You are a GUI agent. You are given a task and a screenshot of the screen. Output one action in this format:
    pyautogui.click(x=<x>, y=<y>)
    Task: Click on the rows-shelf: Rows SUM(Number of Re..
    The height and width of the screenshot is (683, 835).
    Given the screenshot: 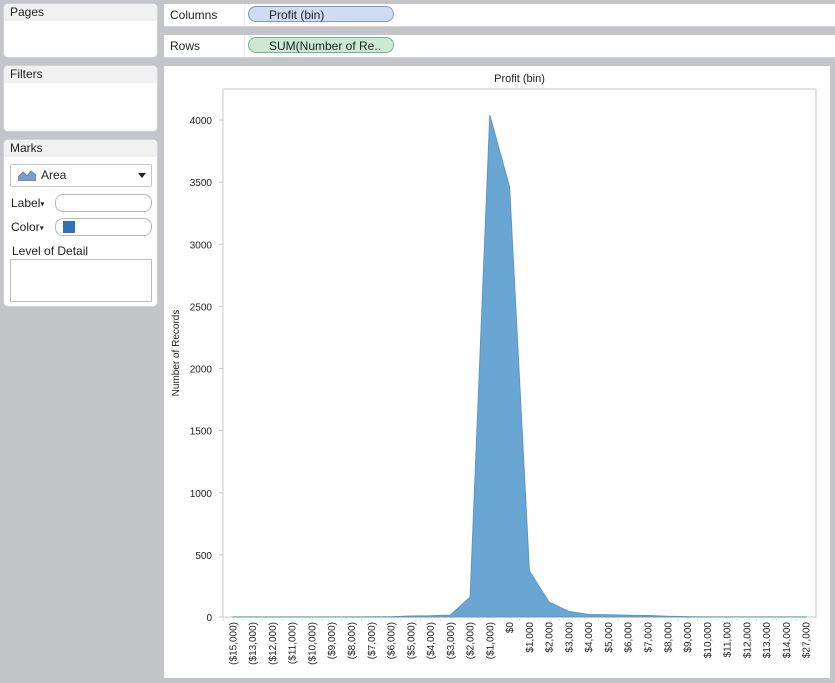 What is the action you would take?
    pyautogui.click(x=499, y=46)
    